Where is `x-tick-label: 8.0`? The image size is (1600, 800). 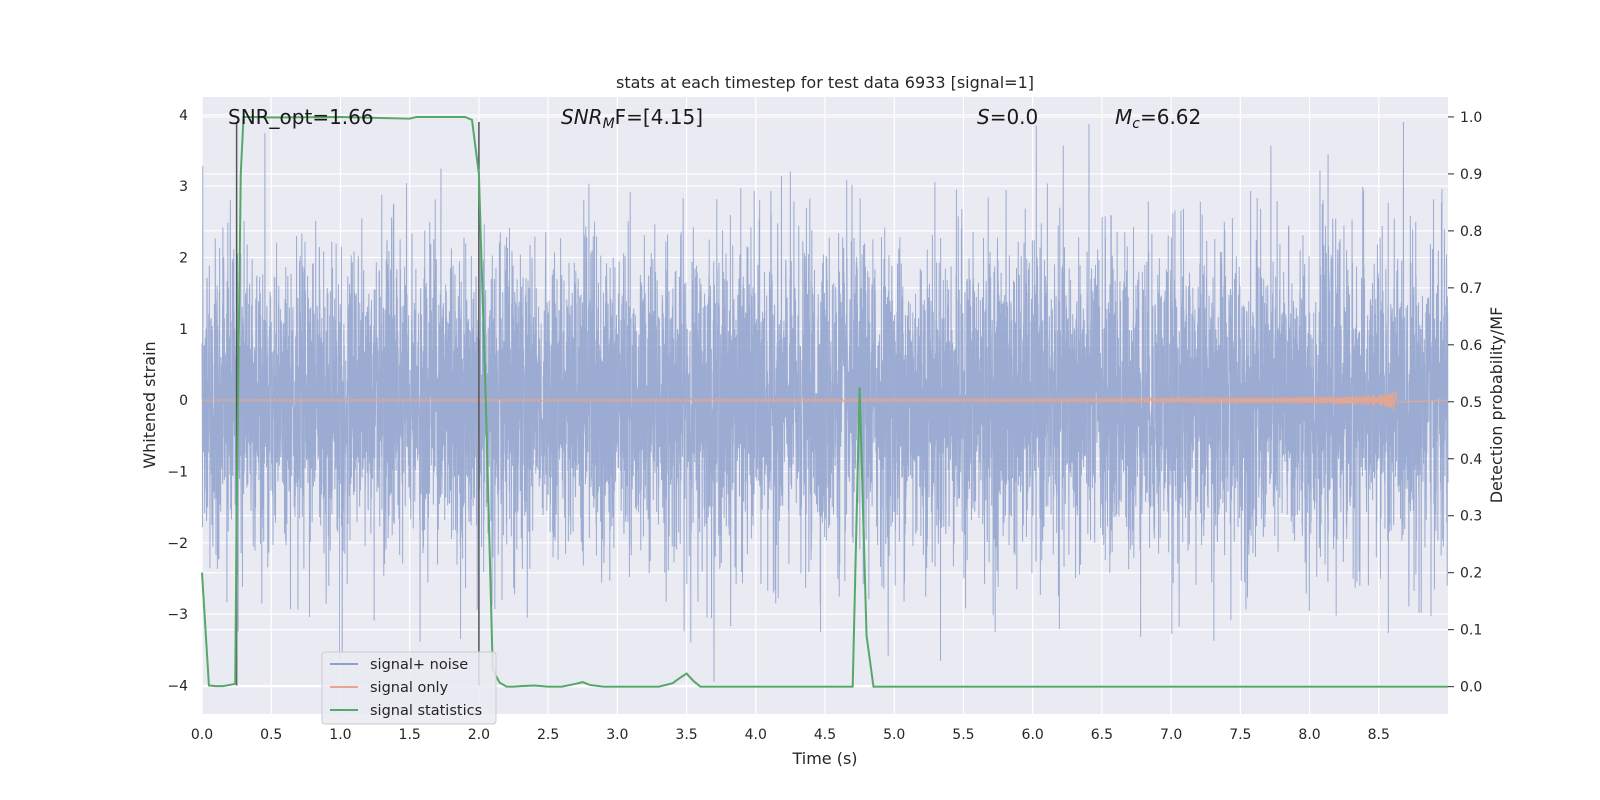 x-tick-label: 8.0 is located at coordinates (1309, 735).